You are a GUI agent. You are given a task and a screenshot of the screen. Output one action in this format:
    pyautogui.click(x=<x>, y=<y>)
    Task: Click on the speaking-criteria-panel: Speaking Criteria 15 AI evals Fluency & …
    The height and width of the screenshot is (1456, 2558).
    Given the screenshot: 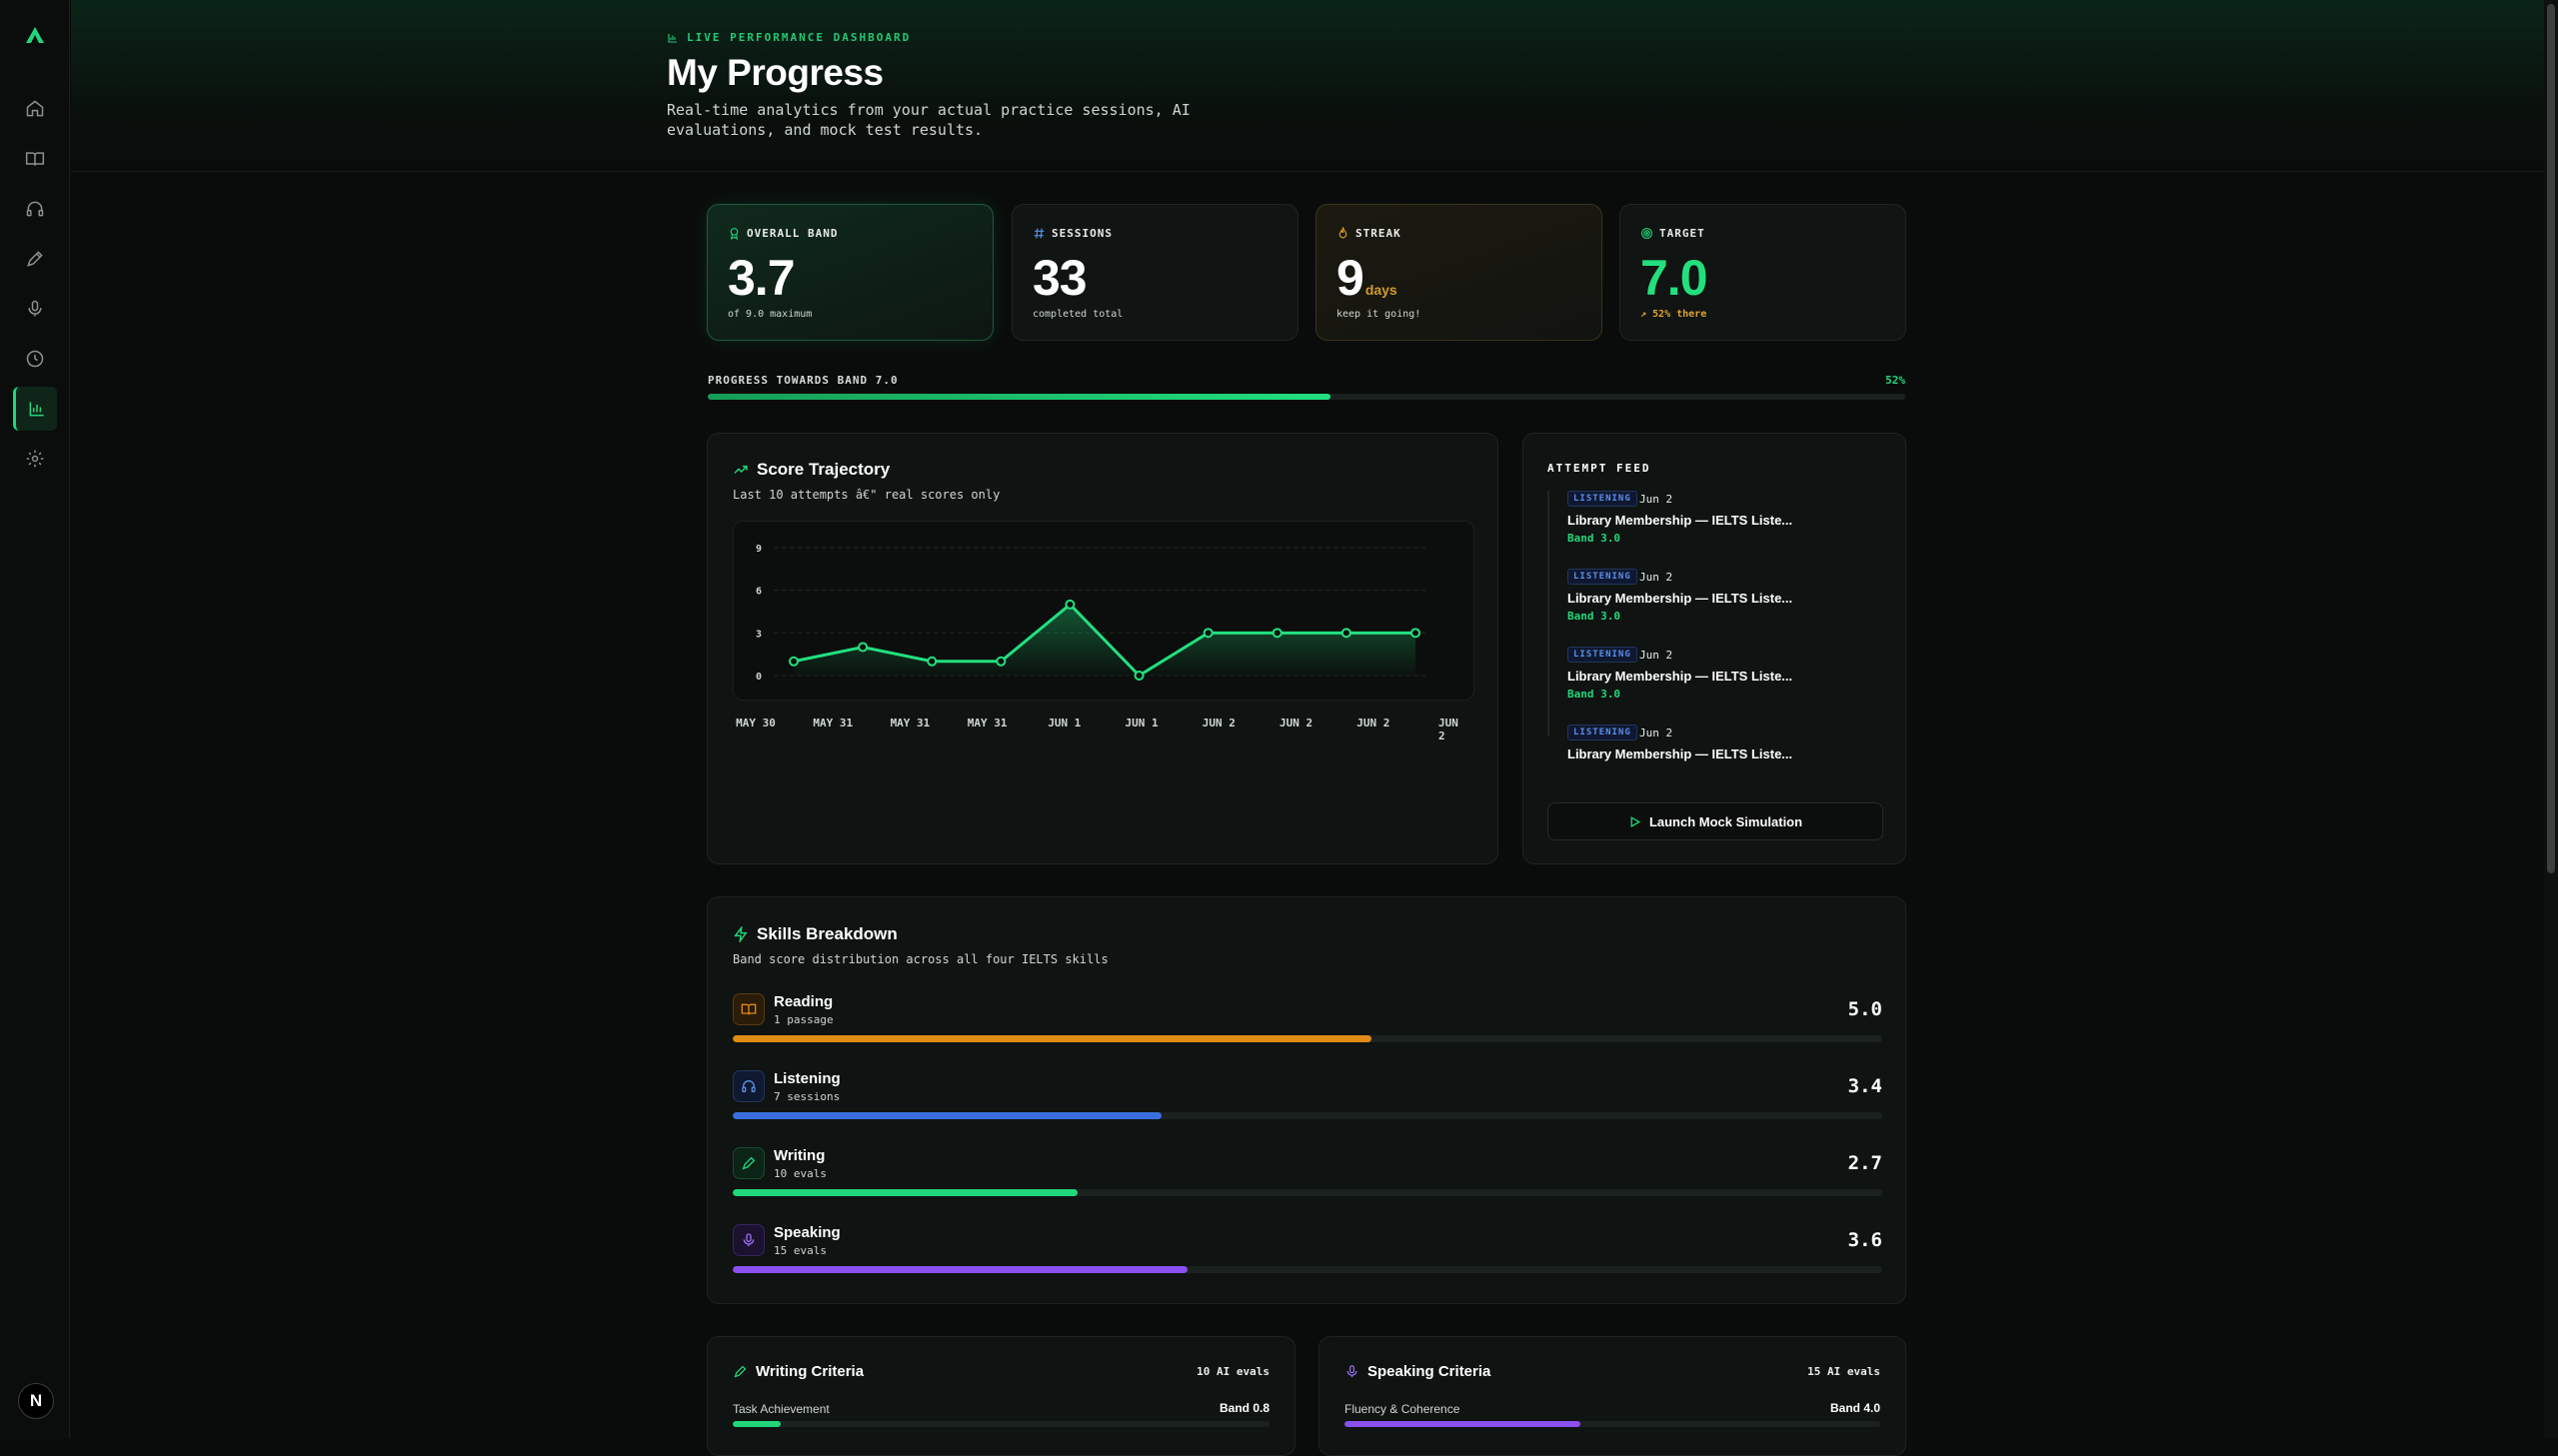 What is the action you would take?
    pyautogui.click(x=1612, y=1396)
    